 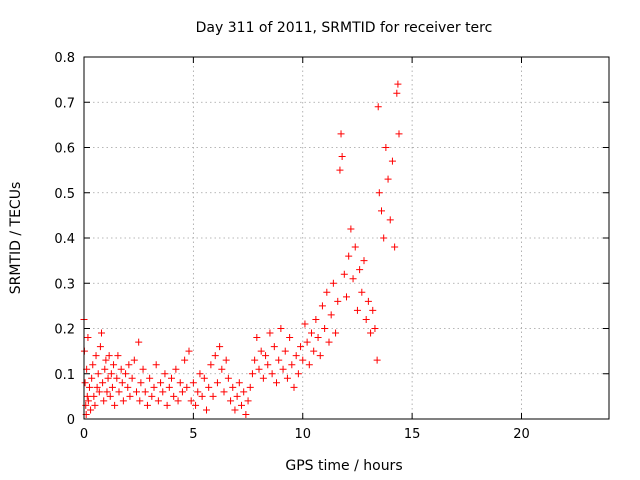 What do you see at coordinates (64, 284) in the screenshot?
I see `y-tick-label: 0.3` at bounding box center [64, 284].